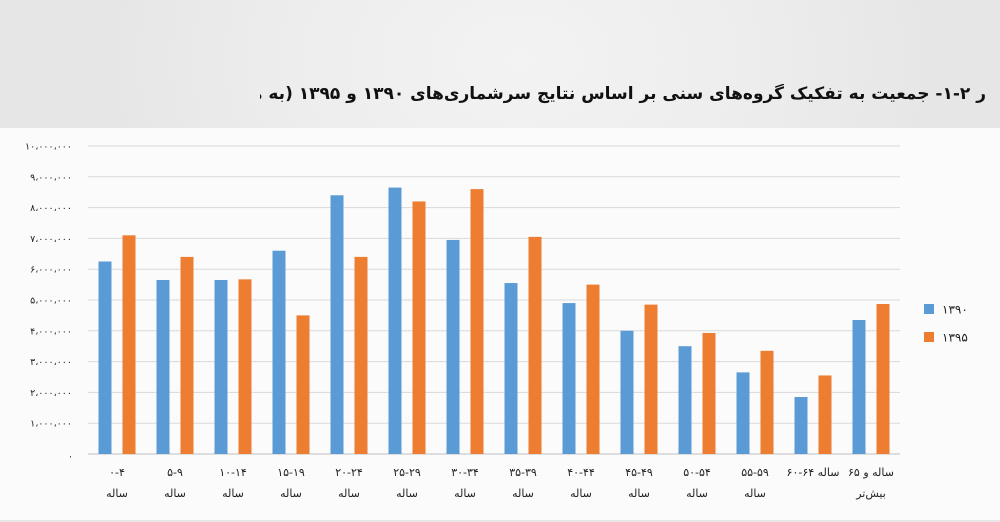  Describe the element at coordinates (70, 455) in the screenshot. I see `y-tick-label: .` at that location.